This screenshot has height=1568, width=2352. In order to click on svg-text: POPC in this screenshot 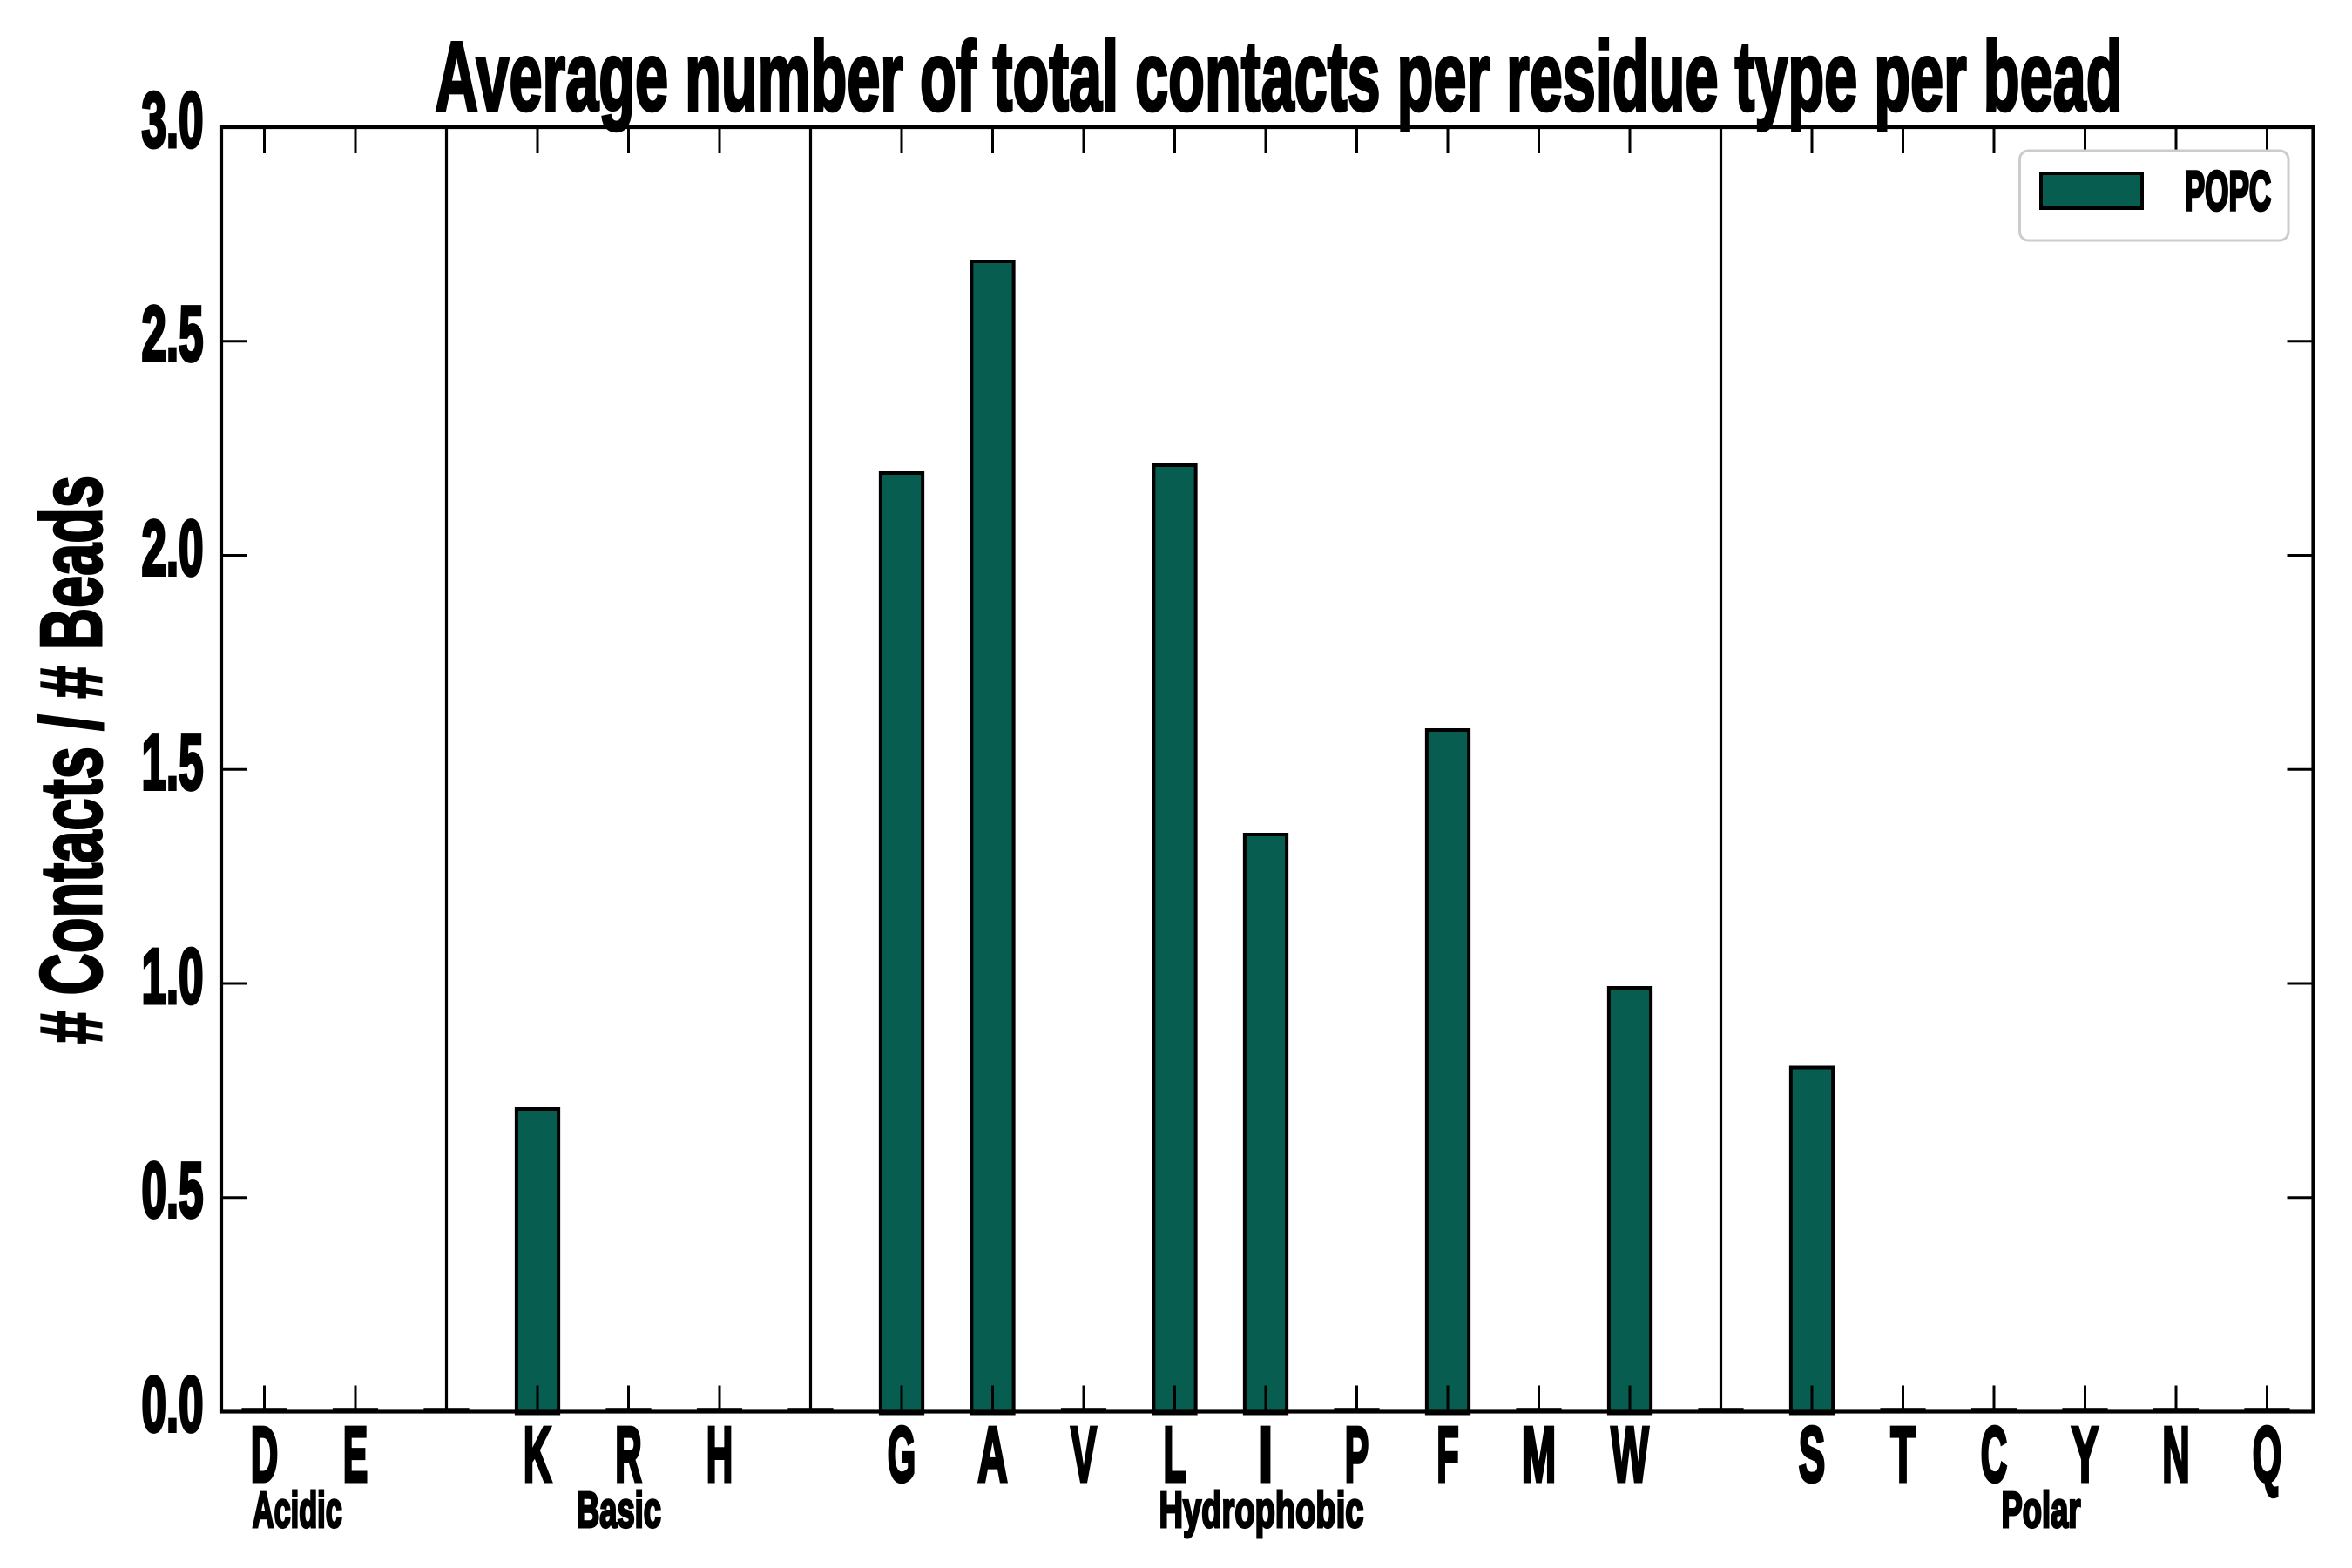, I will do `click(2228, 190)`.